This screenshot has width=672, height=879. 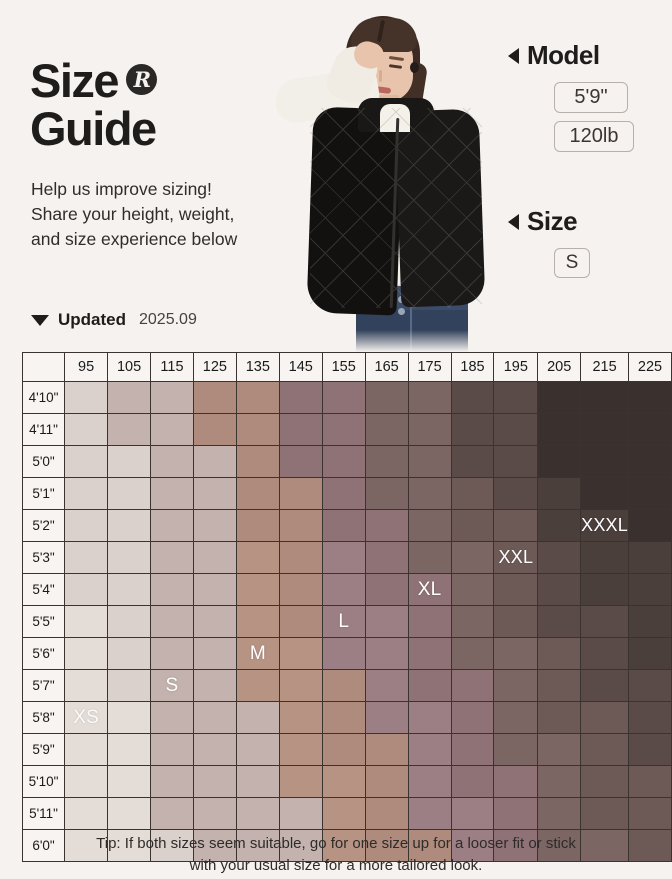 What do you see at coordinates (594, 136) in the screenshot?
I see `model-weight-chip: 120lb` at bounding box center [594, 136].